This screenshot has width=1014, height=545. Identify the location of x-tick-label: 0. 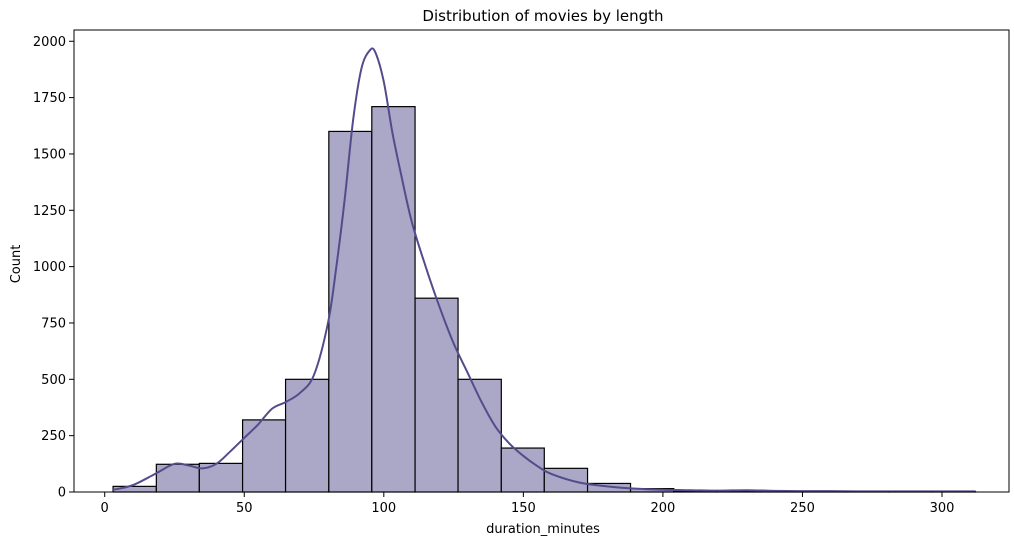
(105, 508).